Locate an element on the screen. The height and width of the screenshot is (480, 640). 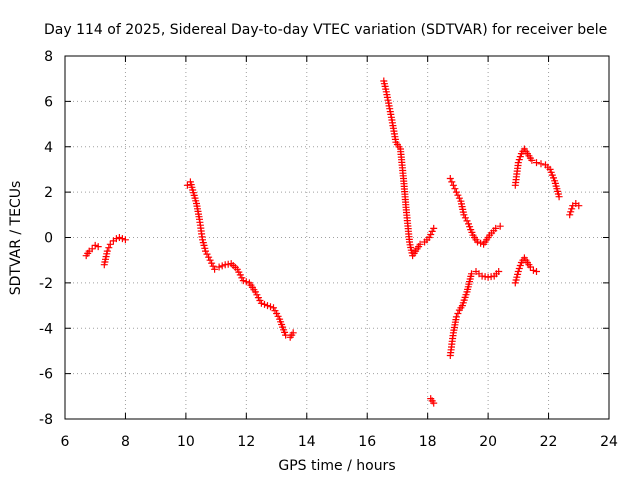
y-axis-label: SDTVAR / TECUs is located at coordinates (16, 238).